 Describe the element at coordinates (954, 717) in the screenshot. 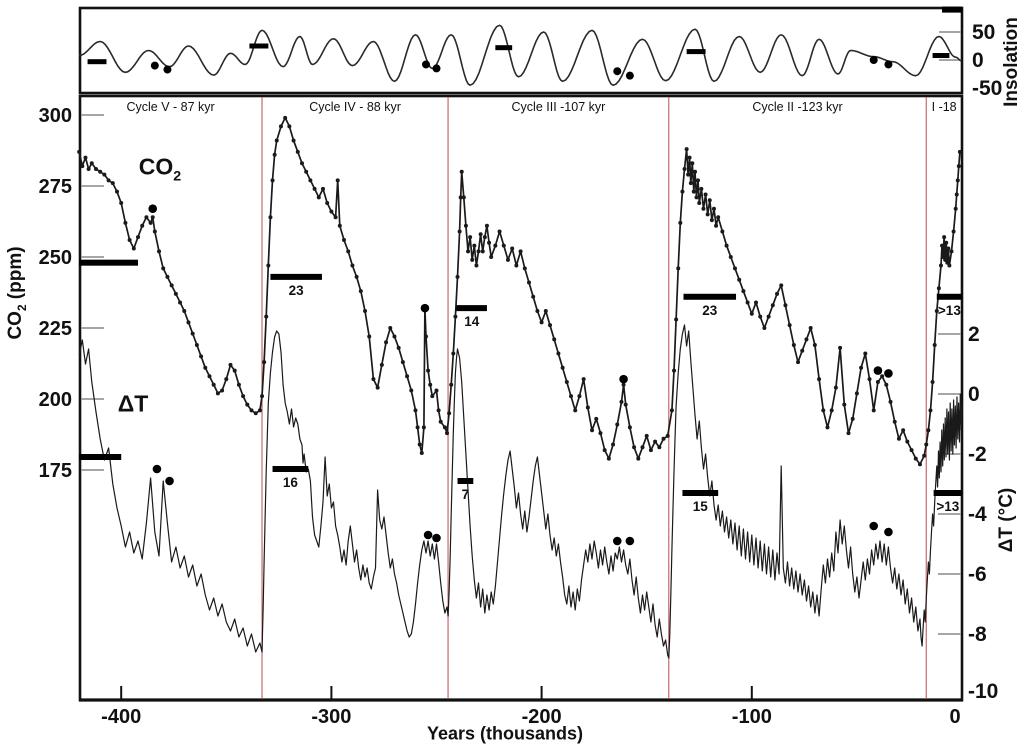

I see `x-tick-label: 0` at that location.